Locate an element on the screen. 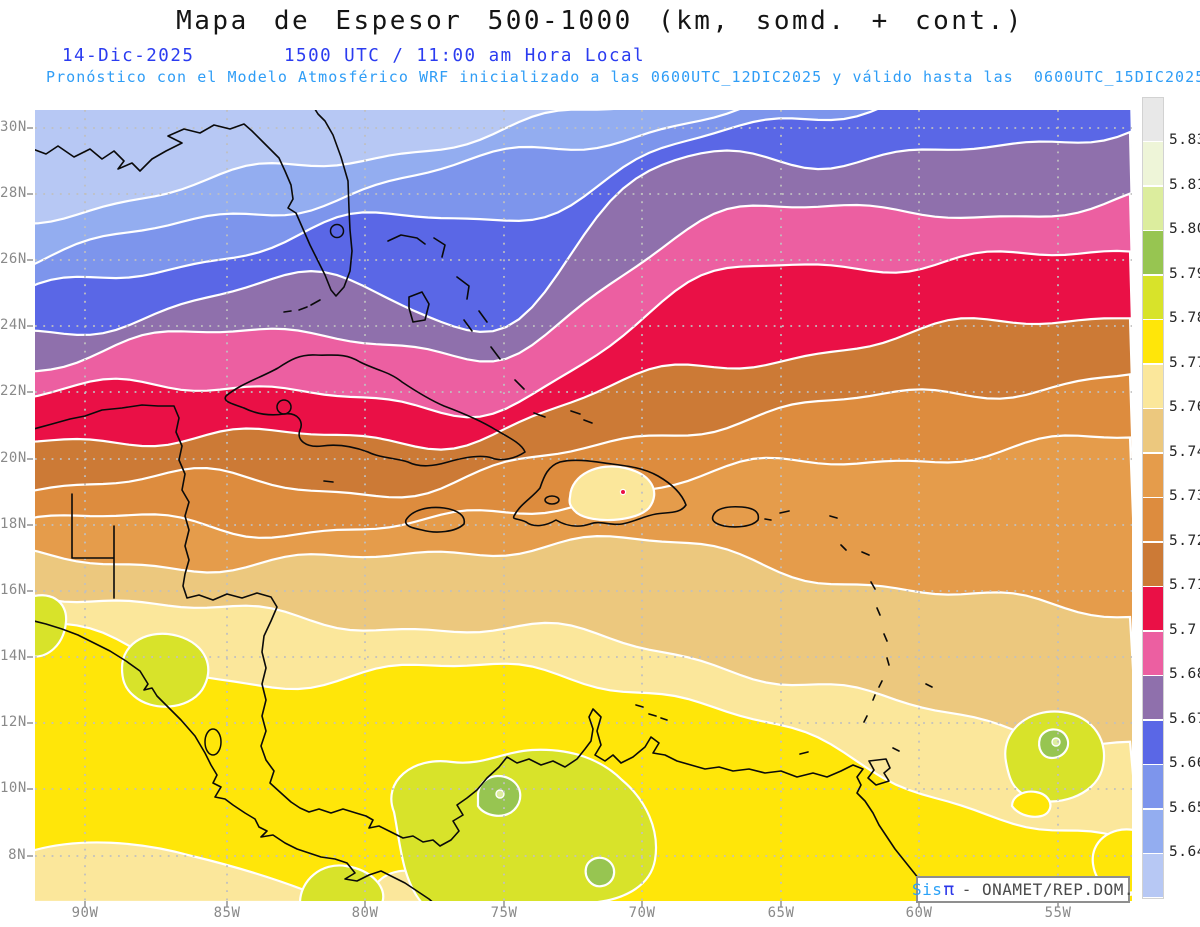 The height and width of the screenshot is (927, 1200). lon-label-90W: 90W is located at coordinates (85, 913).